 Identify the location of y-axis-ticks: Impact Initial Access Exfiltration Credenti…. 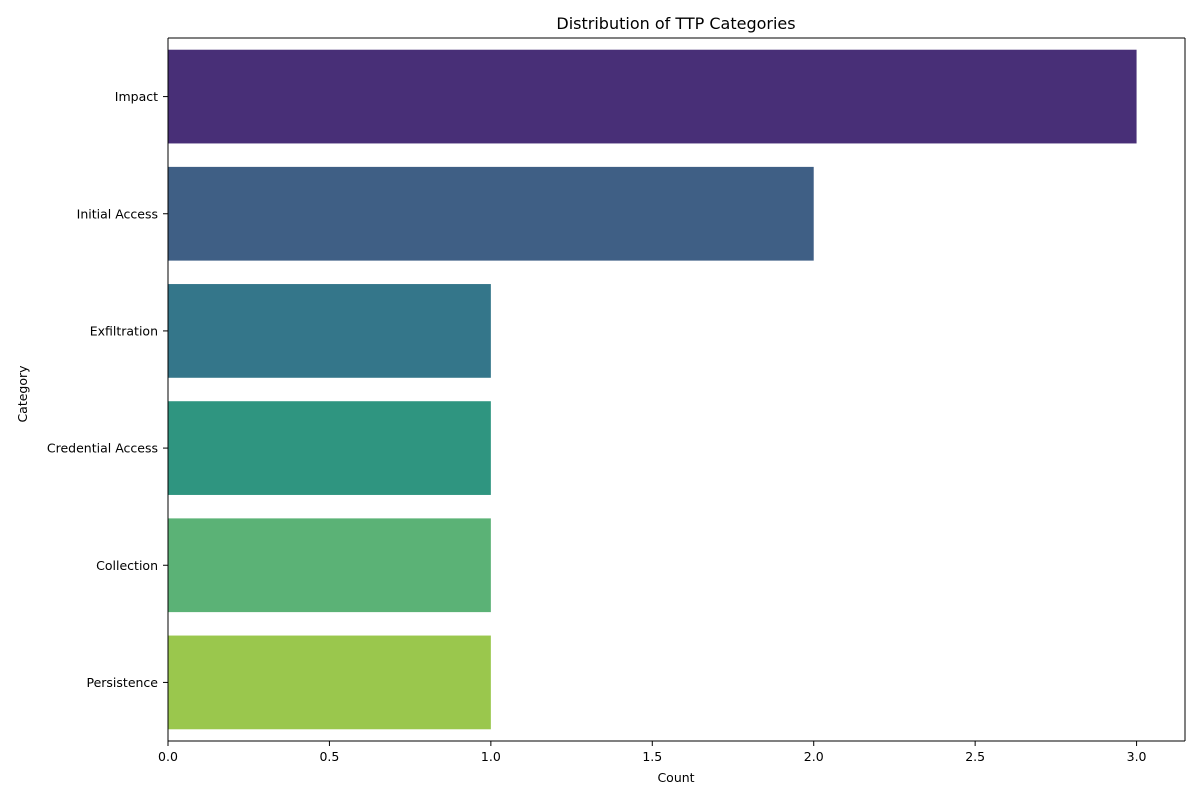
(107, 389).